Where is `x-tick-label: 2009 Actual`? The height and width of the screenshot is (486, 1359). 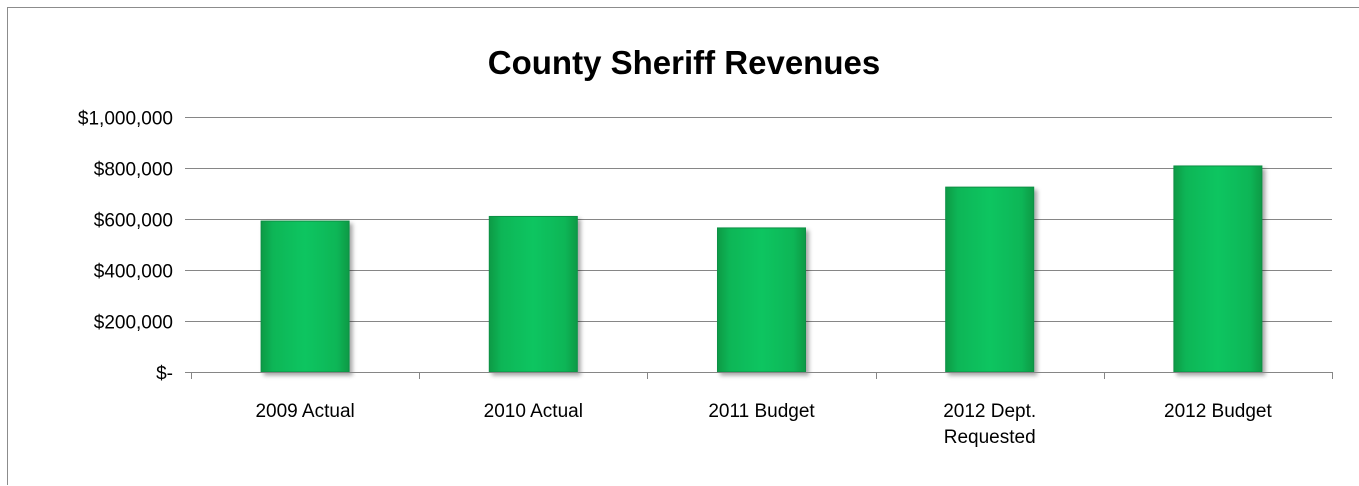 x-tick-label: 2009 Actual is located at coordinates (304, 411).